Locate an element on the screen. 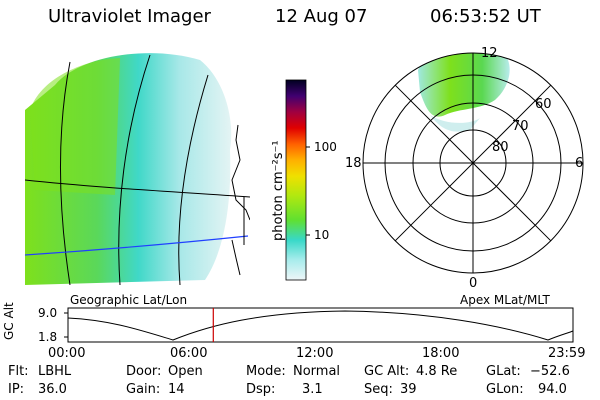 This screenshot has width=600, height=400. altitude-xtick: 23:59 is located at coordinates (567, 353).